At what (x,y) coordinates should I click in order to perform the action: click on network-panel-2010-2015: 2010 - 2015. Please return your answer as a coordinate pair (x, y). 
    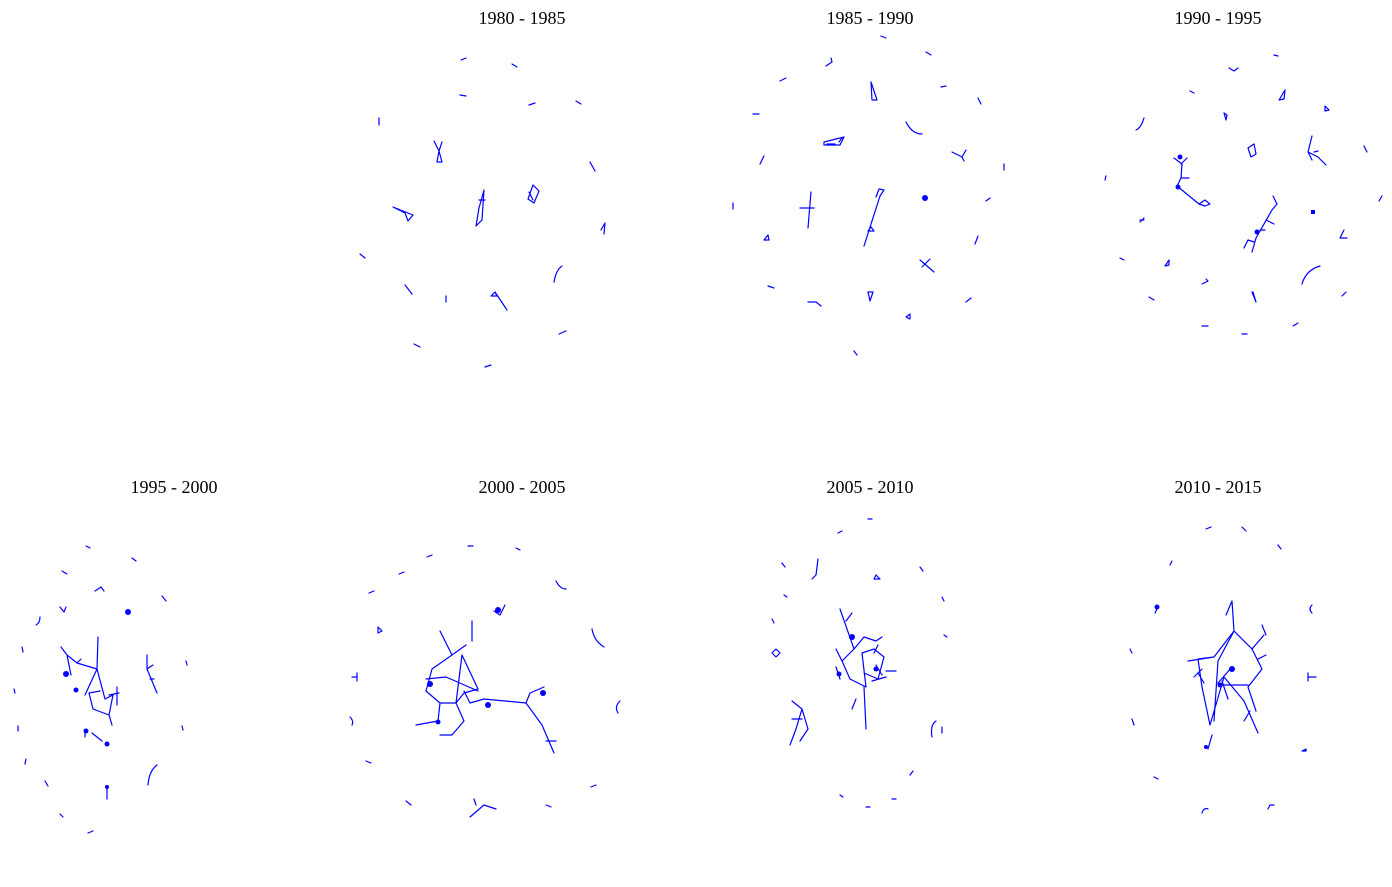
    Looking at the image, I should click on (1218, 678).